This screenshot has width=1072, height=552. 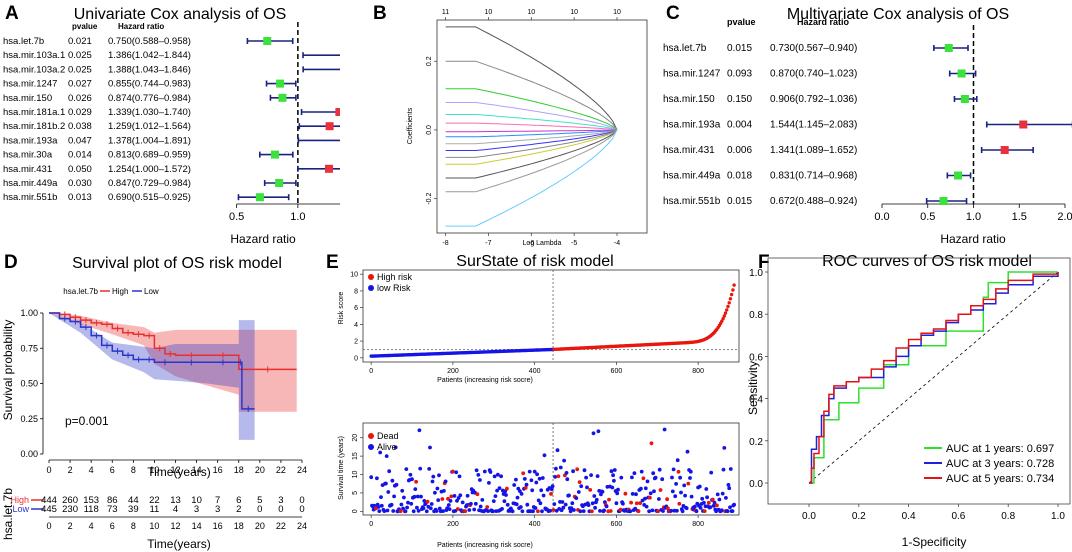 I want to click on x-tick-label: 600, so click(x=617, y=524).